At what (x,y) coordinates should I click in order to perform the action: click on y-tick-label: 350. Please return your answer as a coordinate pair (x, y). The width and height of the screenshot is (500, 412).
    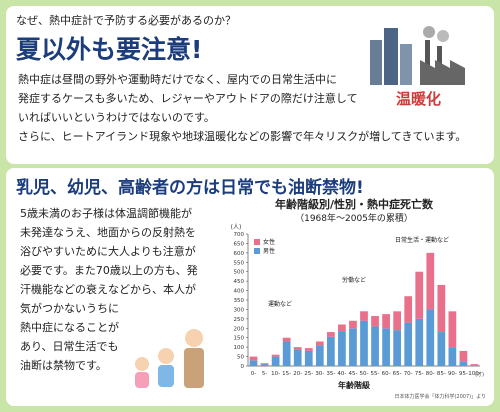
    Looking at the image, I should click on (239, 301).